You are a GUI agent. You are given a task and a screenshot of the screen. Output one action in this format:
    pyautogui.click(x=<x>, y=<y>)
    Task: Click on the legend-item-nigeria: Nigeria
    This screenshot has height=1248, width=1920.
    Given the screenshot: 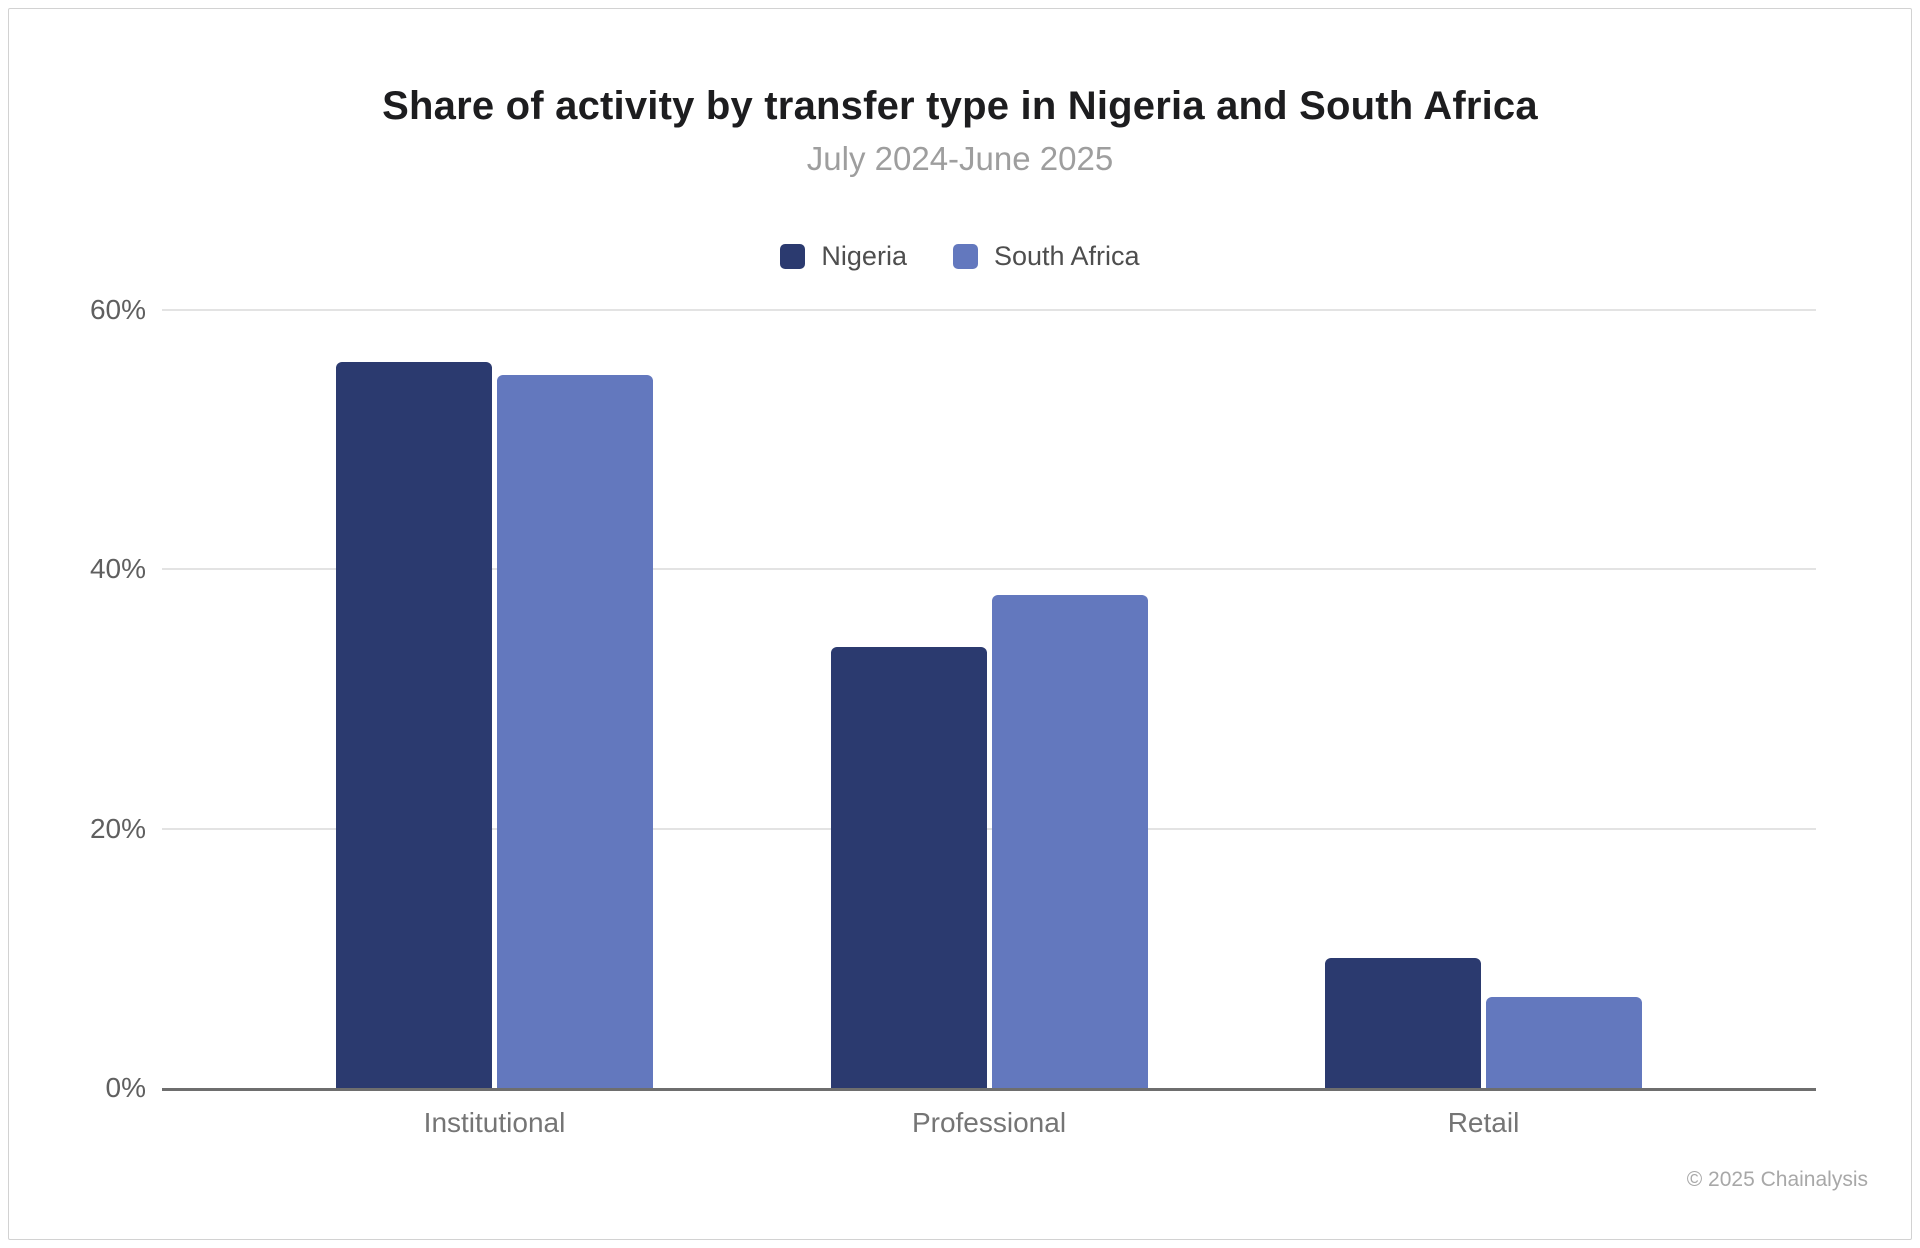 What is the action you would take?
    pyautogui.click(x=843, y=256)
    